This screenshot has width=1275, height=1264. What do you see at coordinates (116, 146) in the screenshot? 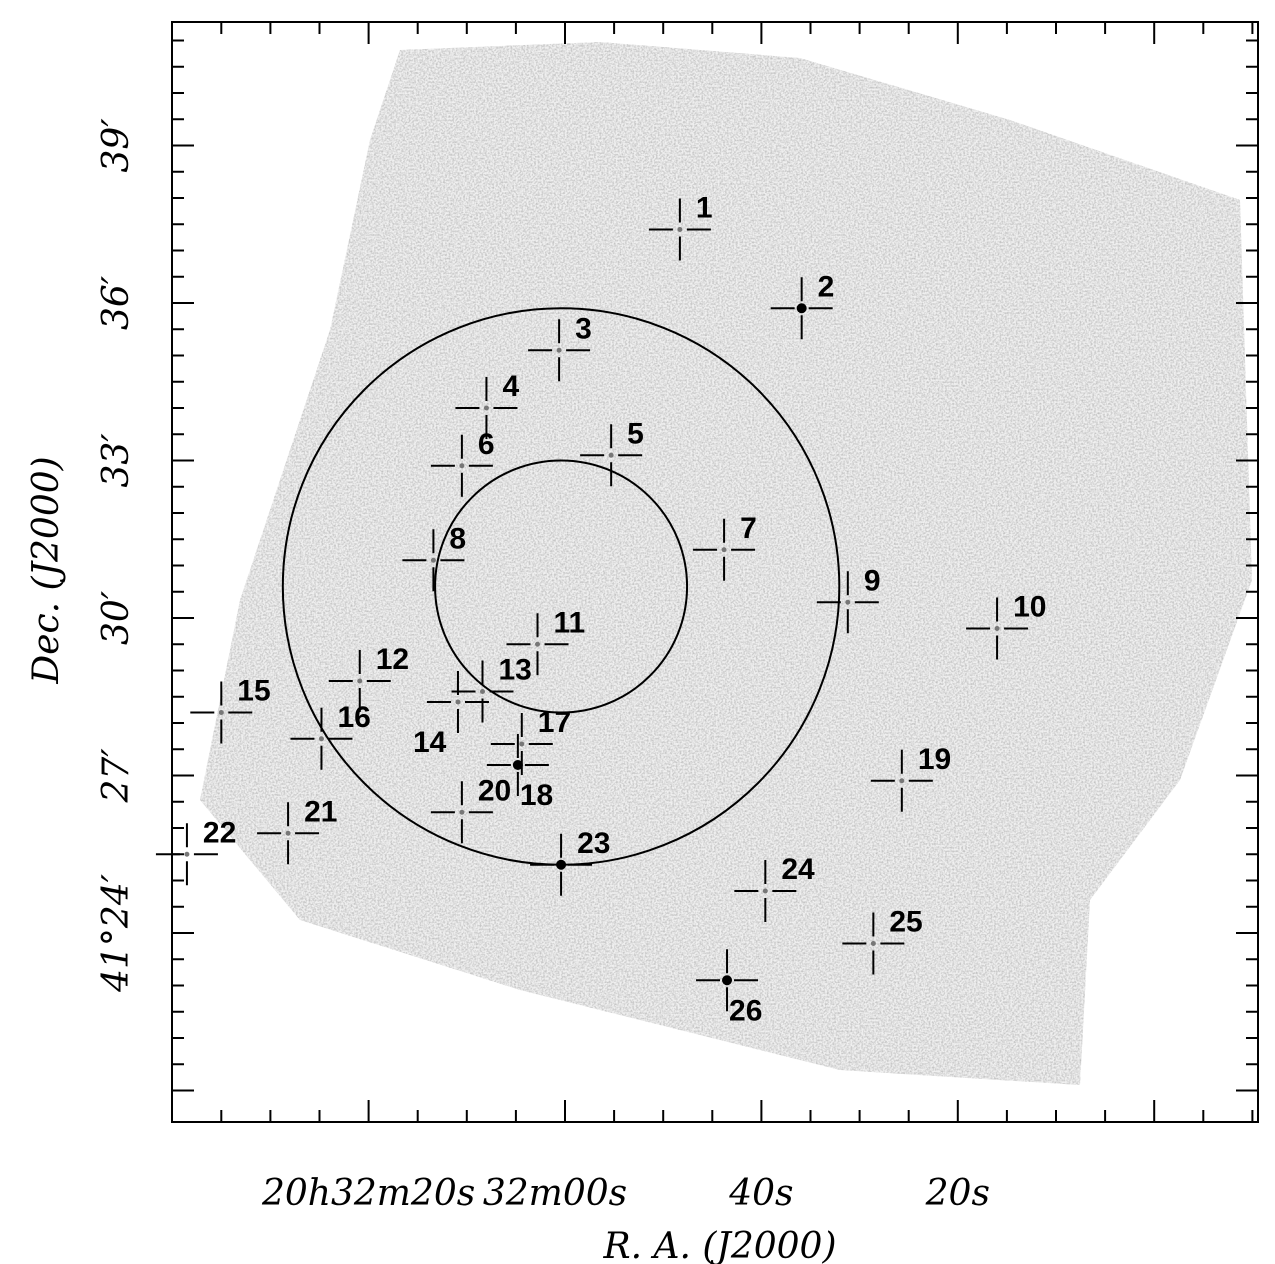
I see `y-tick-label: 39′` at bounding box center [116, 146].